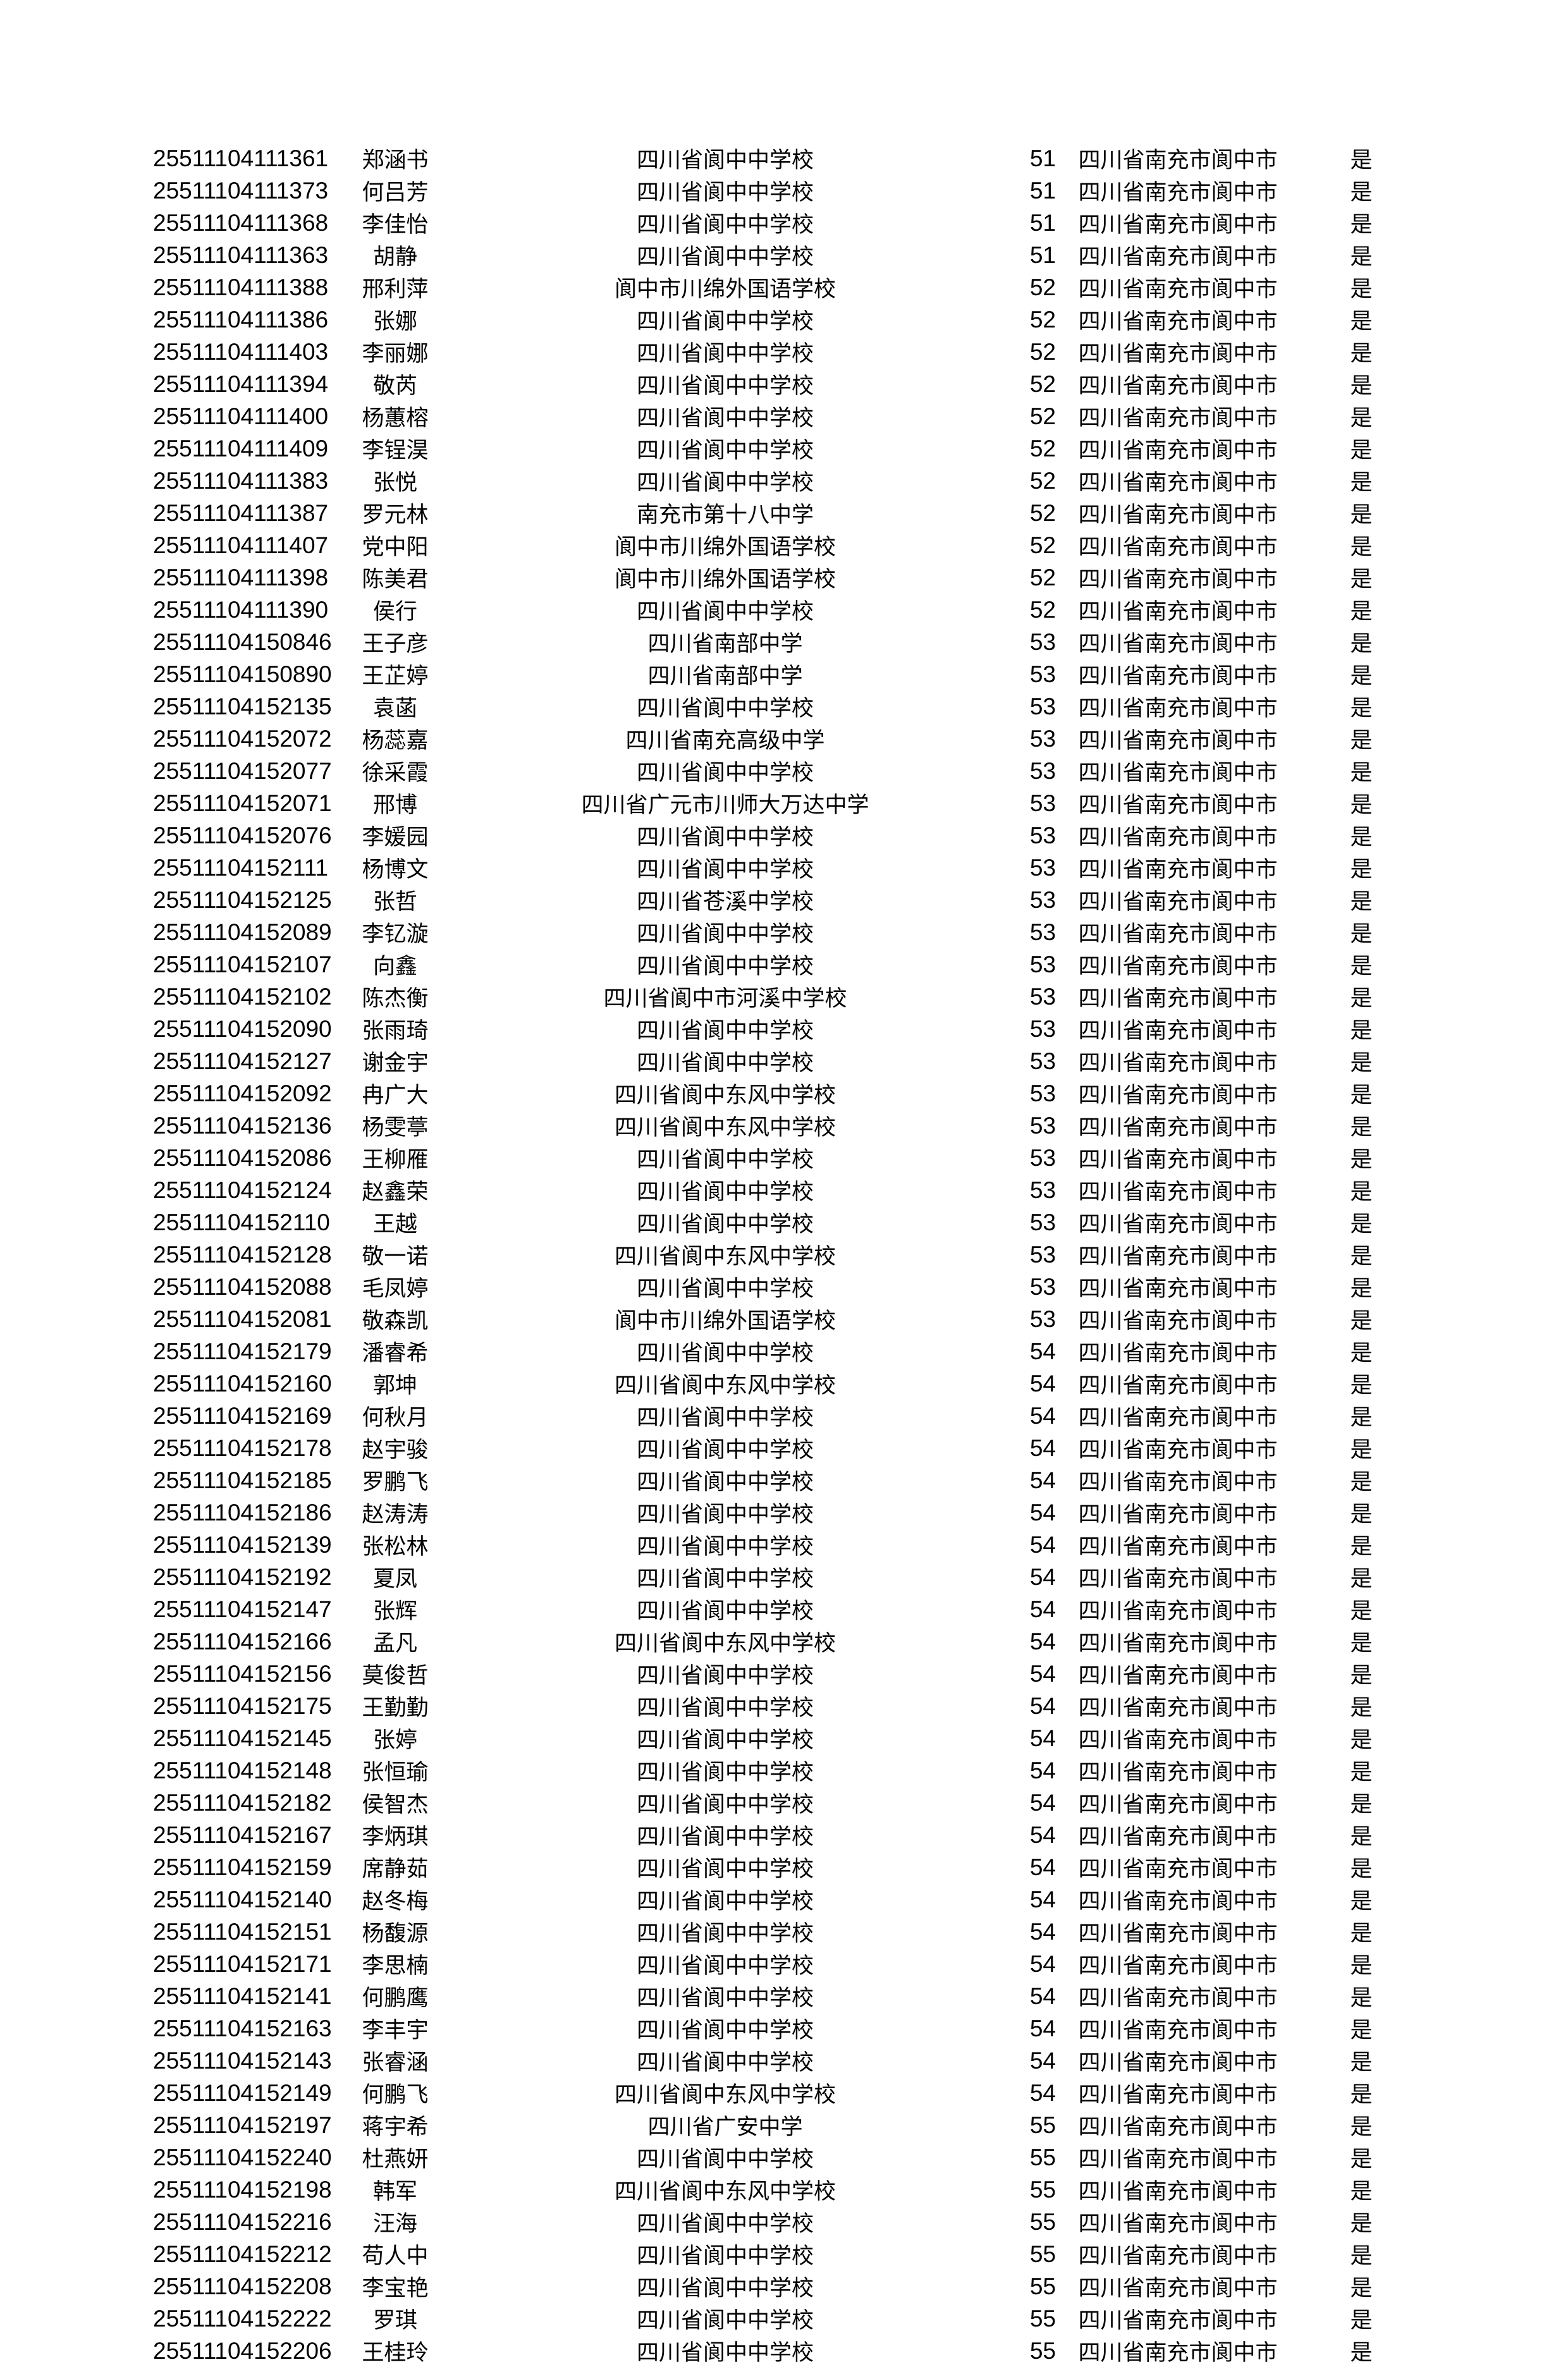  What do you see at coordinates (788, 2319) in the screenshot?
I see `table-row: 25511104152222 罗琪 四川省阆中中学校 55 四川省南充市阆中市 是` at bounding box center [788, 2319].